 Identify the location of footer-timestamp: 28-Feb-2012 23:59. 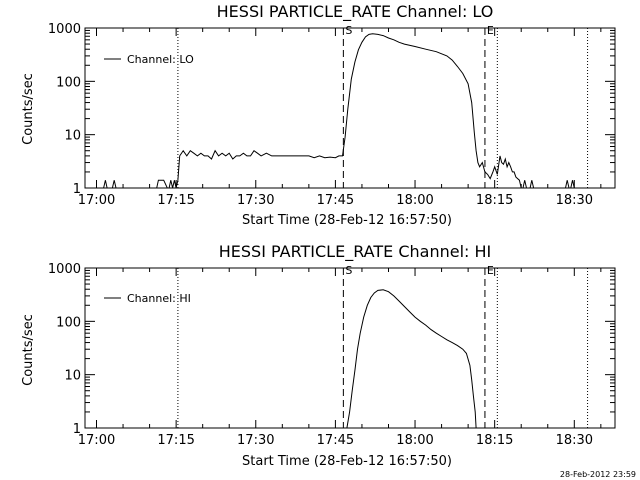
(598, 474).